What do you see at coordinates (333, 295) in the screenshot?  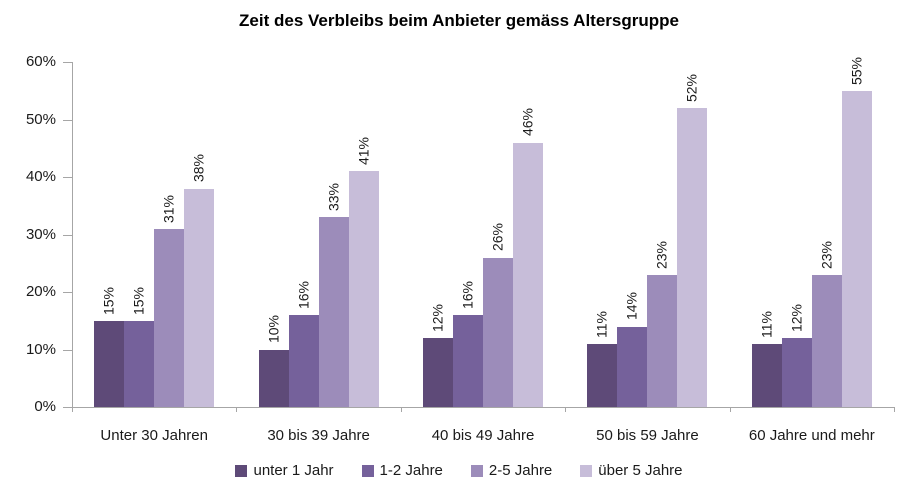 I see `bar: 33%` at bounding box center [333, 295].